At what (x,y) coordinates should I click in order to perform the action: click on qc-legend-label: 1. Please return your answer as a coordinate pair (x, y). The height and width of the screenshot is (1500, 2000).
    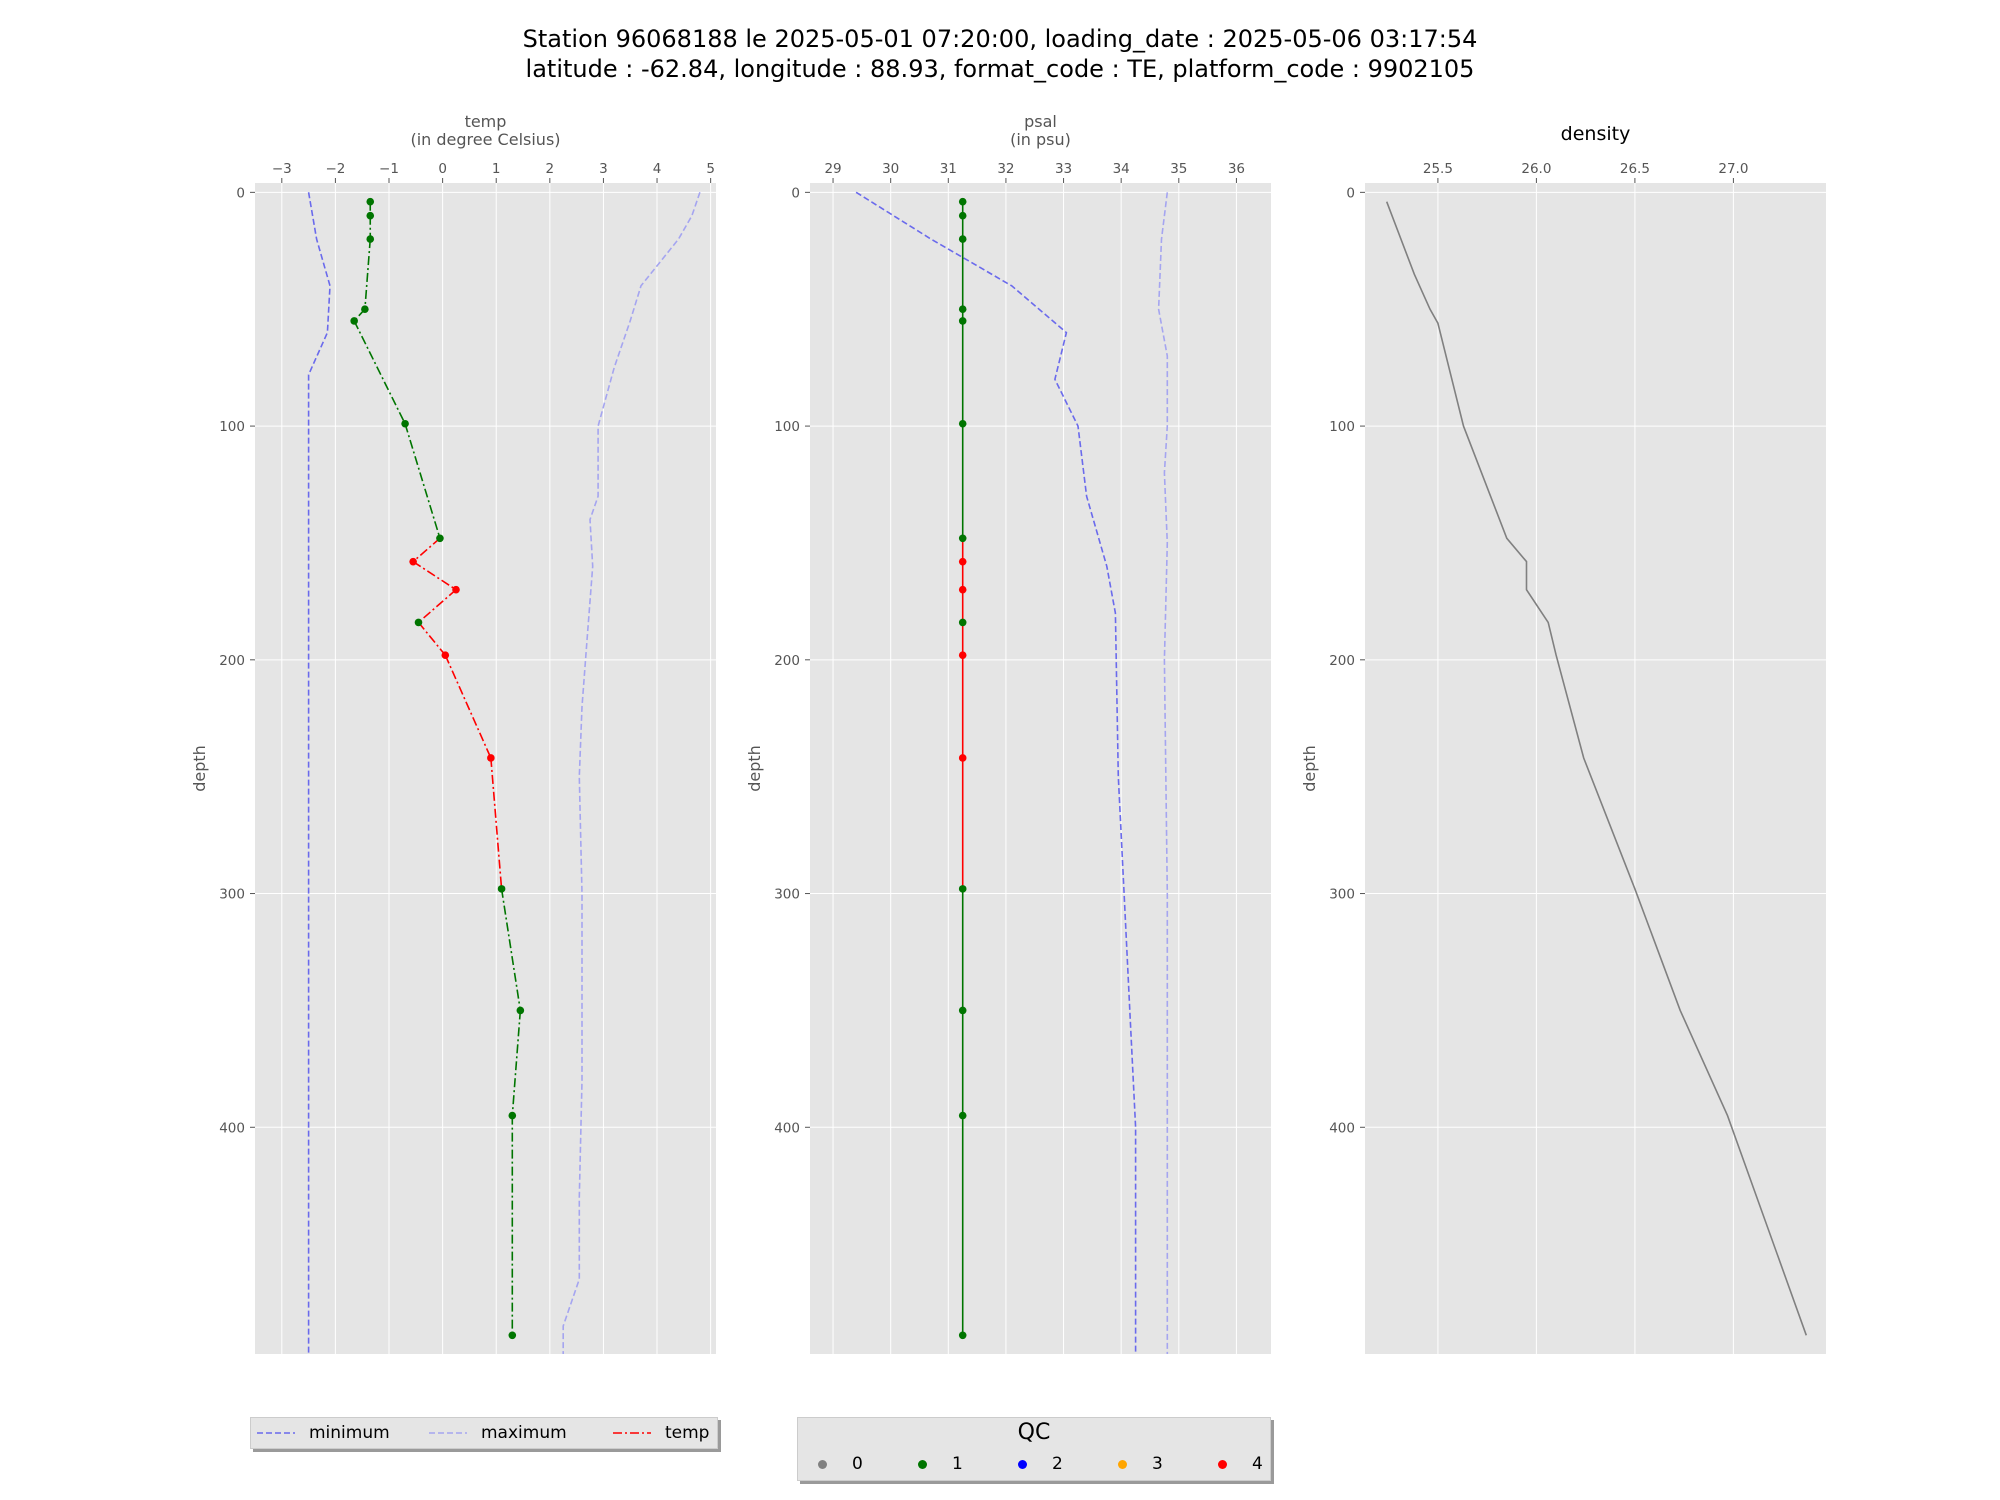
    Looking at the image, I should click on (957, 1464).